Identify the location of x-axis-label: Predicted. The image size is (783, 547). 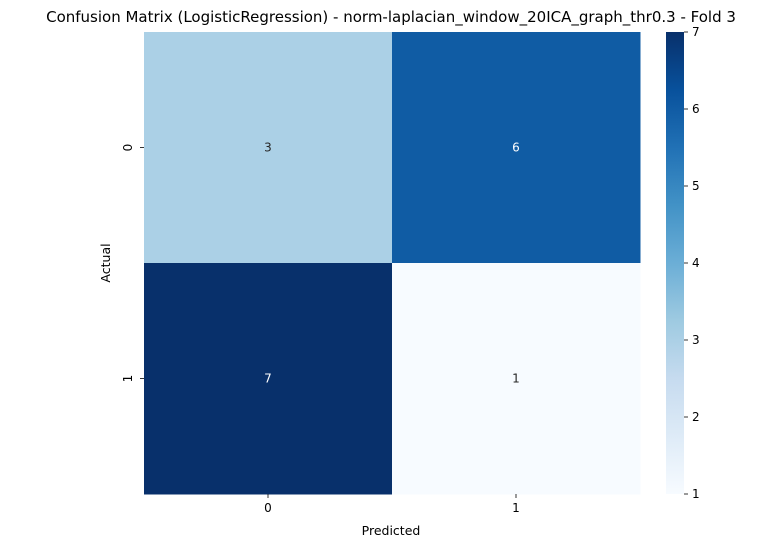
(391, 530).